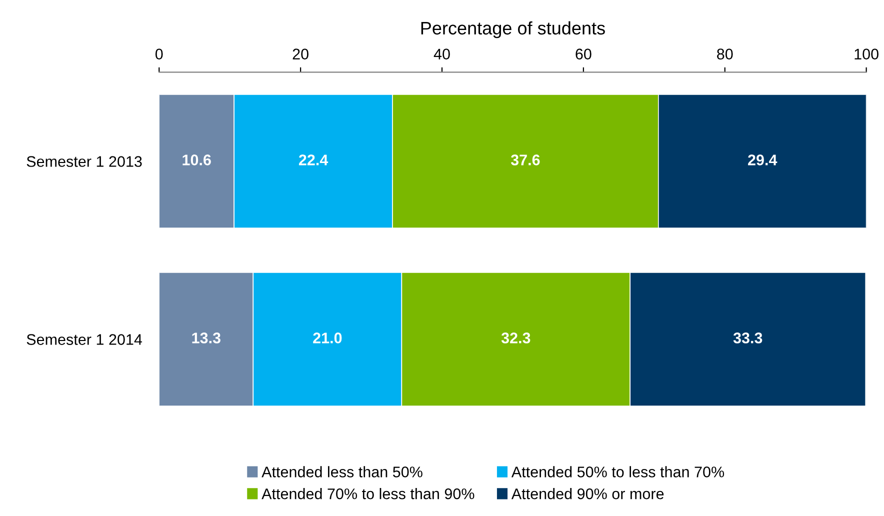 This screenshot has height=516, width=884. Describe the element at coordinates (617, 472) in the screenshot. I see `legend-label: Attended 50% to less than 70%` at that location.